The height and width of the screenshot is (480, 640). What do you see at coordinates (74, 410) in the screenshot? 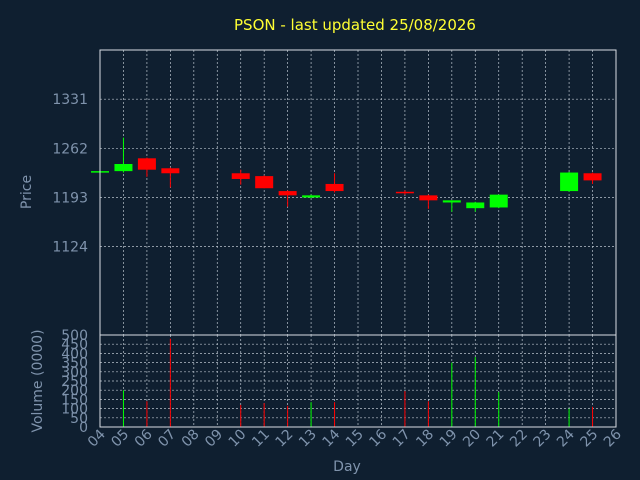
I see `volume-tick-label: 100` at bounding box center [74, 410].